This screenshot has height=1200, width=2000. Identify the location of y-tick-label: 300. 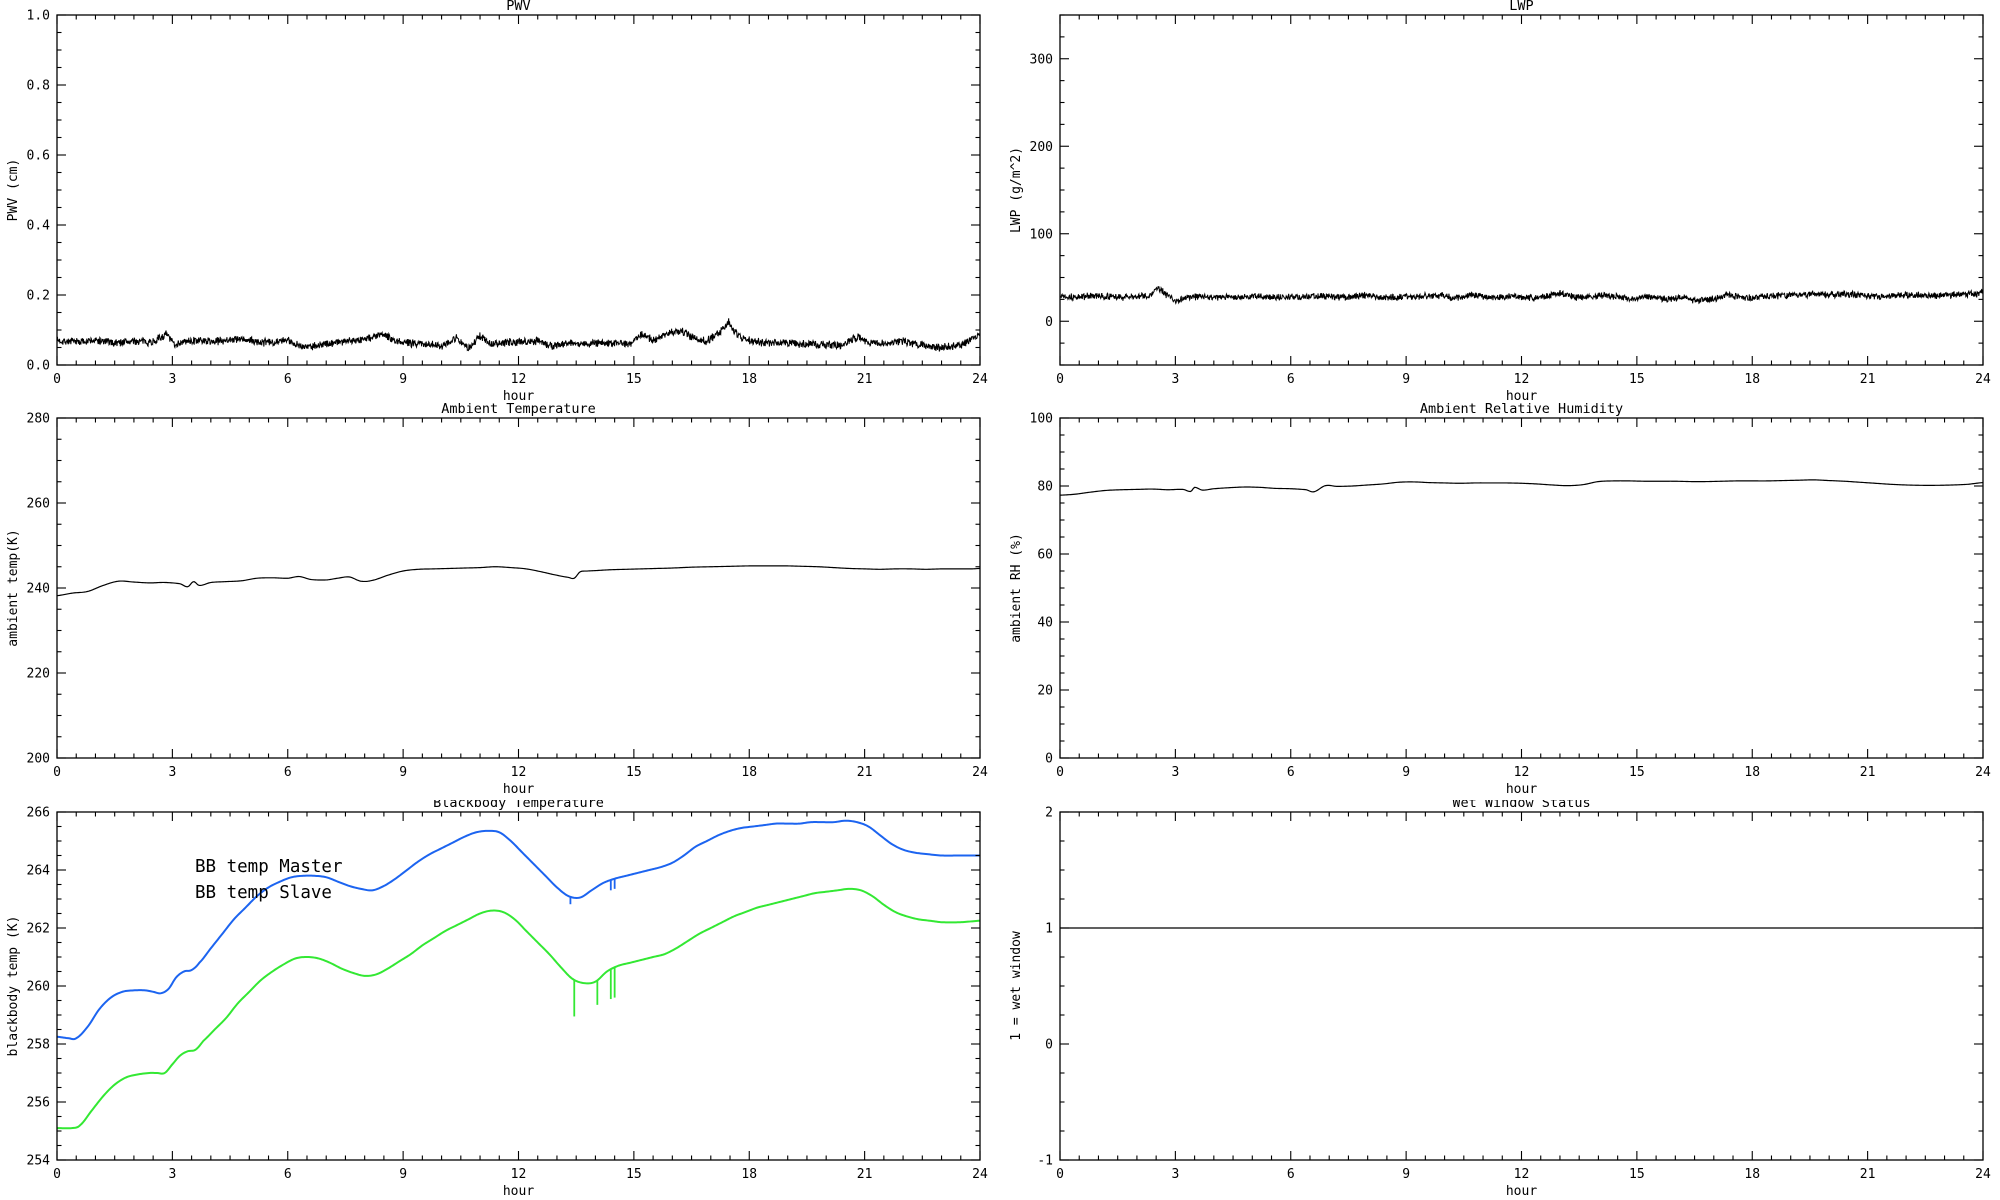
(1041, 59).